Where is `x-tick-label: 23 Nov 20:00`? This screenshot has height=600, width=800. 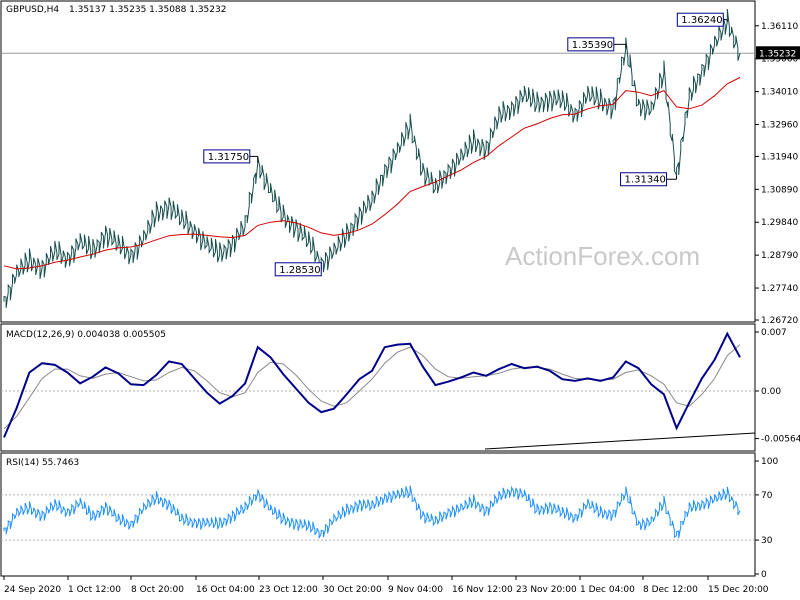
x-tick-label: 23 Nov 20:00 is located at coordinates (546, 590).